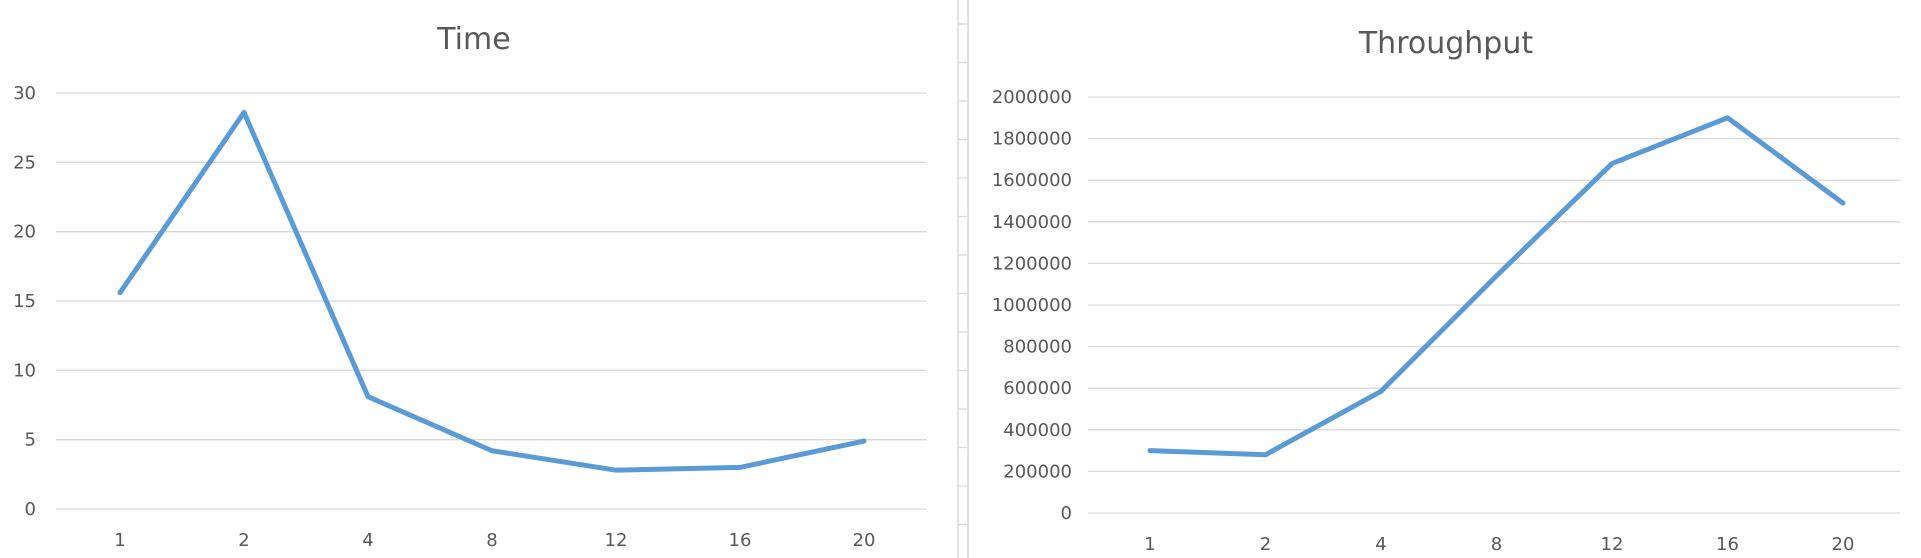 The image size is (1921, 558). Describe the element at coordinates (1037, 388) in the screenshot. I see `y-tick-label: 600000` at that location.